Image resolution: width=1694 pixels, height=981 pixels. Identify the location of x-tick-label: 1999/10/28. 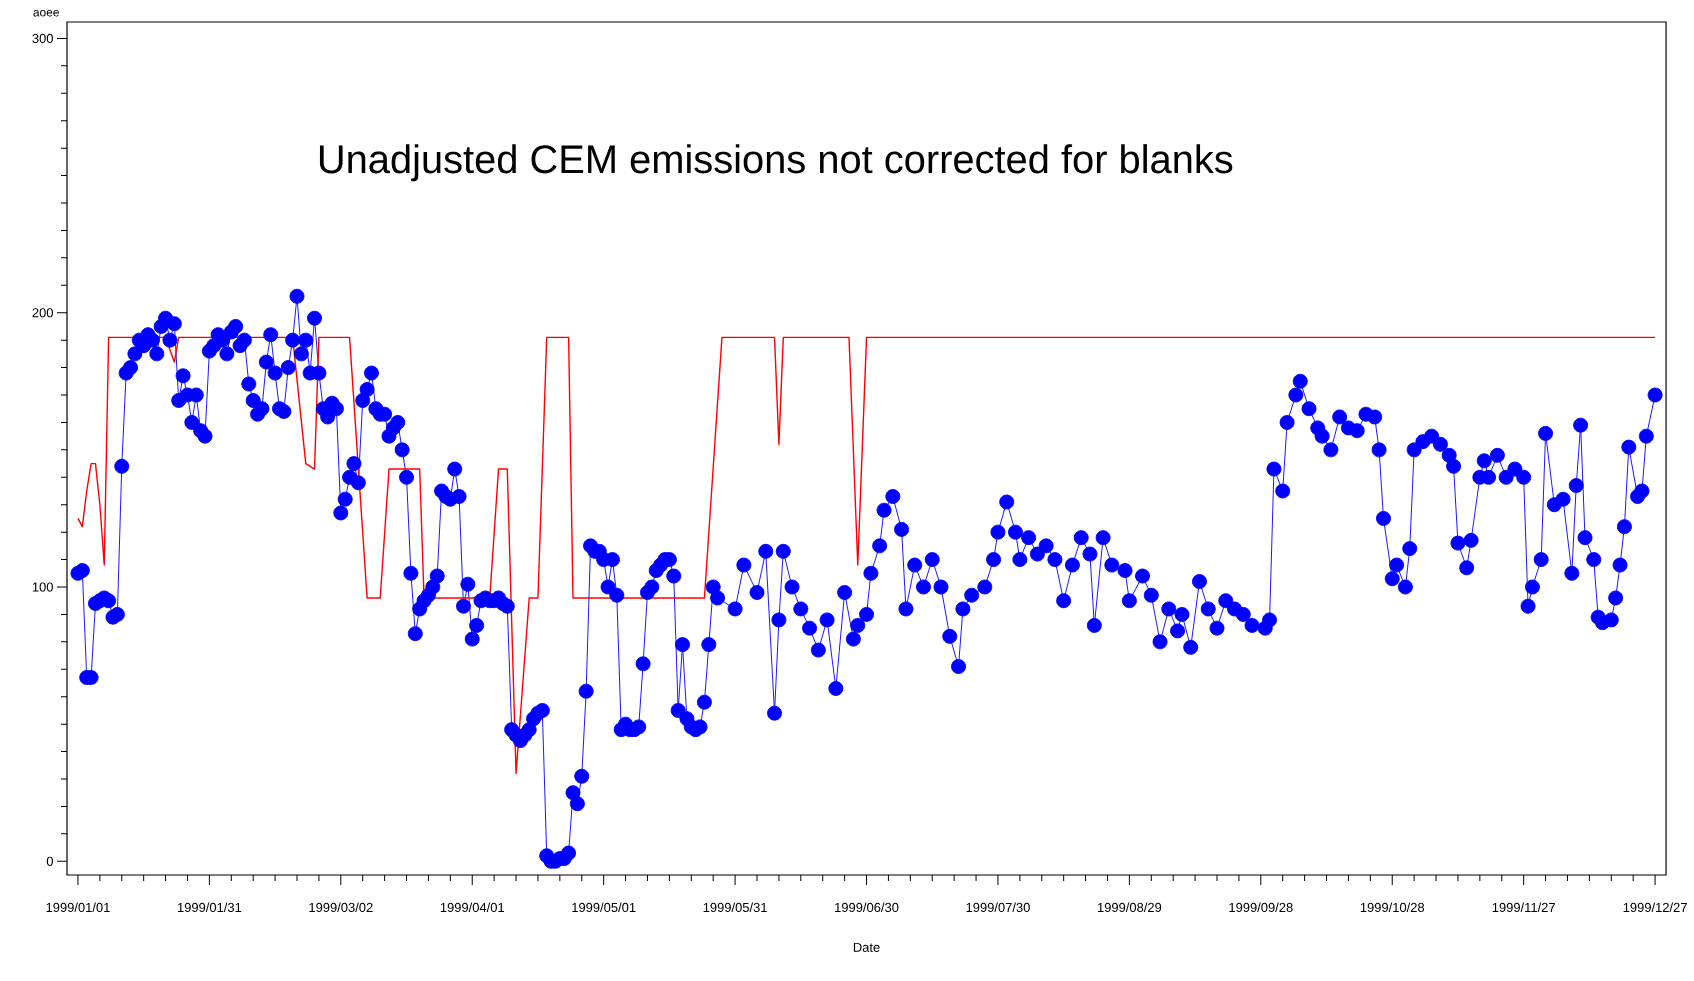
(1392, 907).